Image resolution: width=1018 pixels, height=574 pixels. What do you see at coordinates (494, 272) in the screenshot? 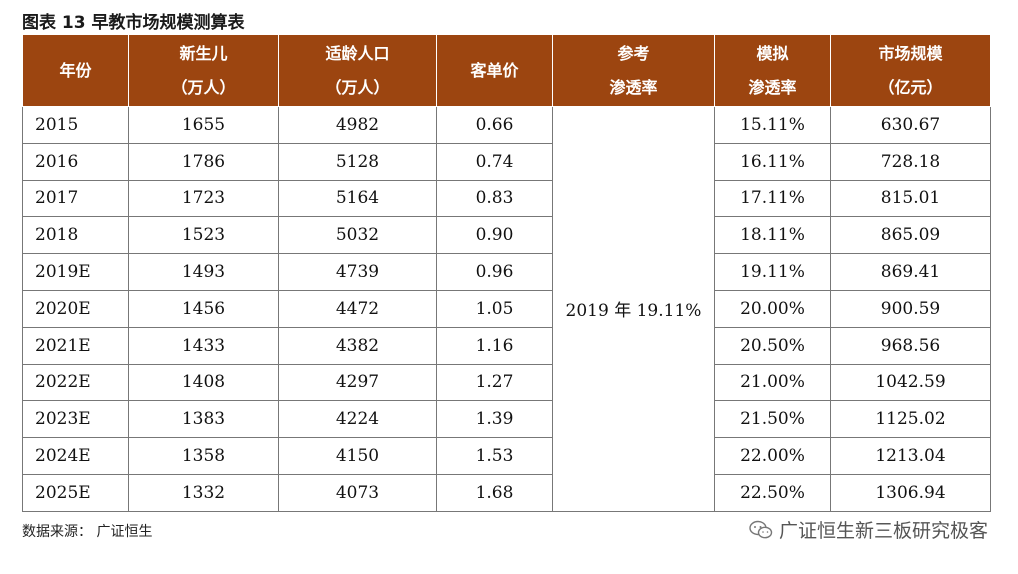
I see `cell-price: 0.96` at bounding box center [494, 272].